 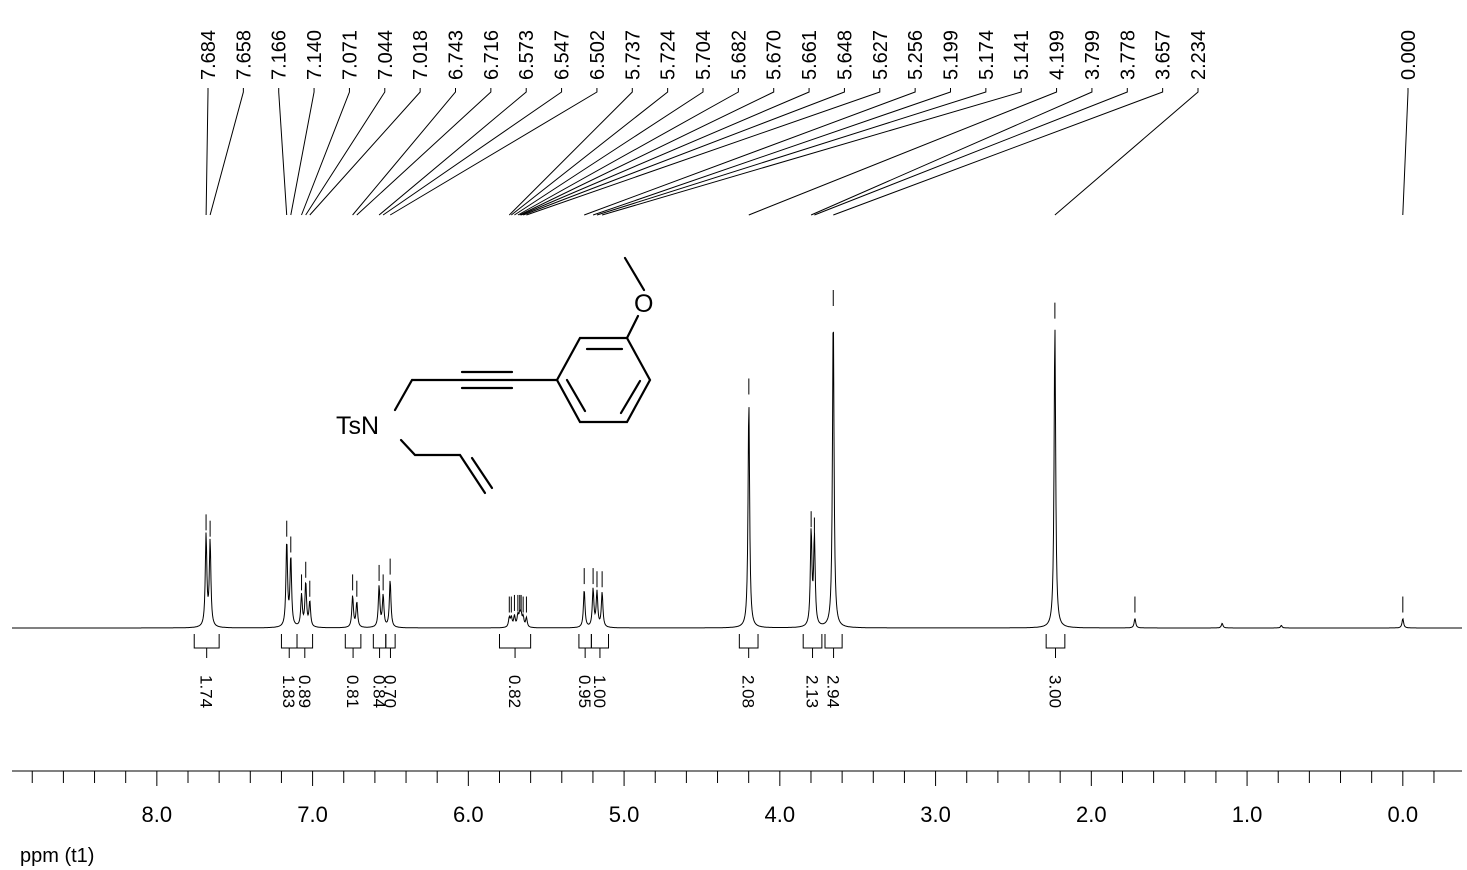 What do you see at coordinates (315, 55) in the screenshot?
I see `peak-label: 7.140` at bounding box center [315, 55].